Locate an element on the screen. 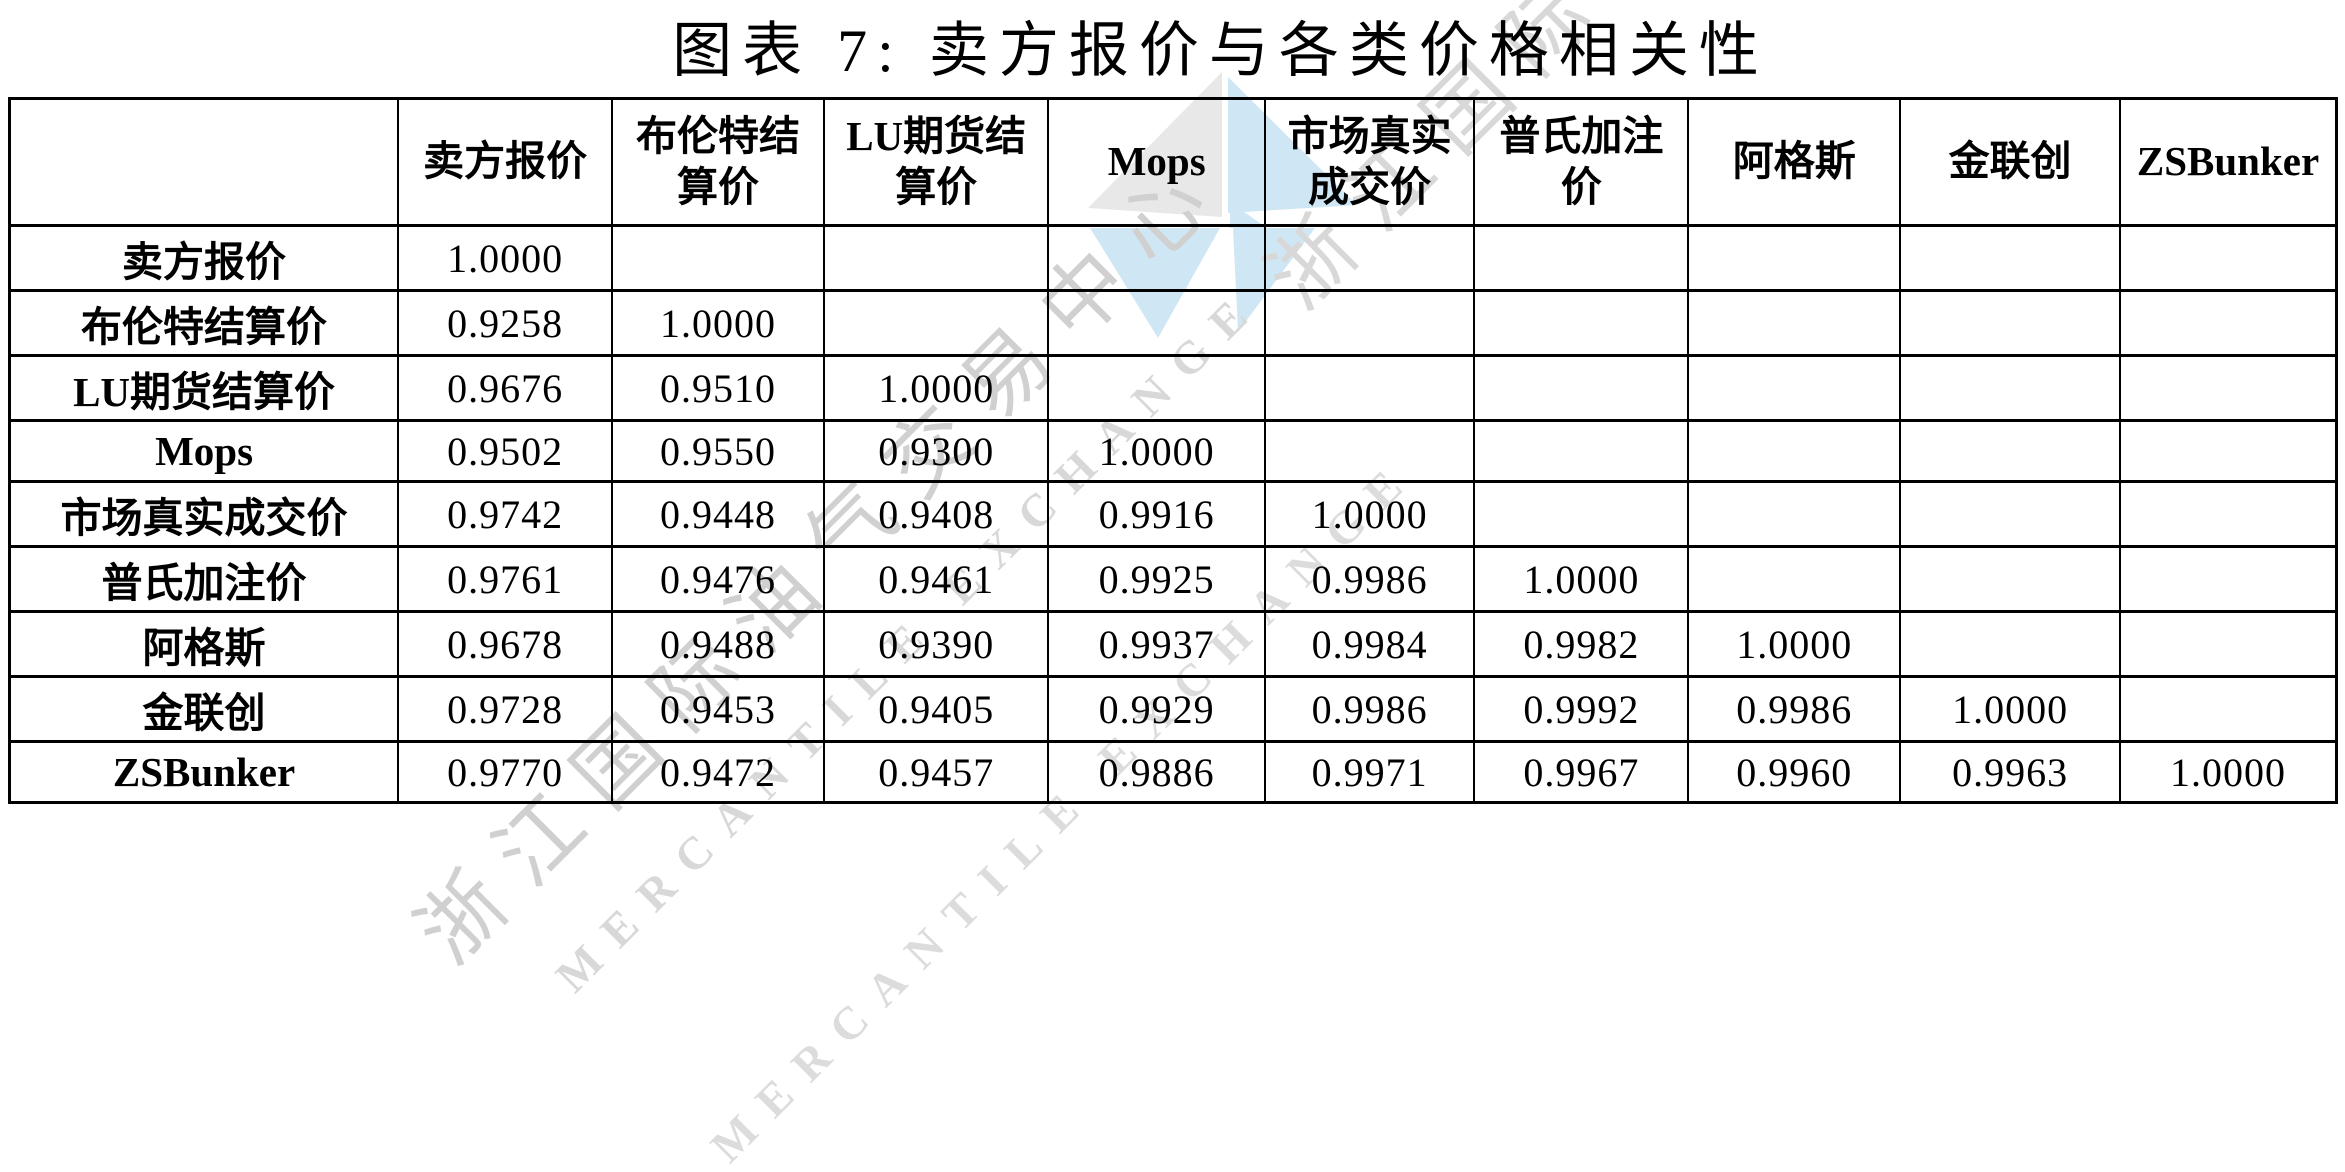  table-row: 卖方报价 1.0000 is located at coordinates (1173, 258).